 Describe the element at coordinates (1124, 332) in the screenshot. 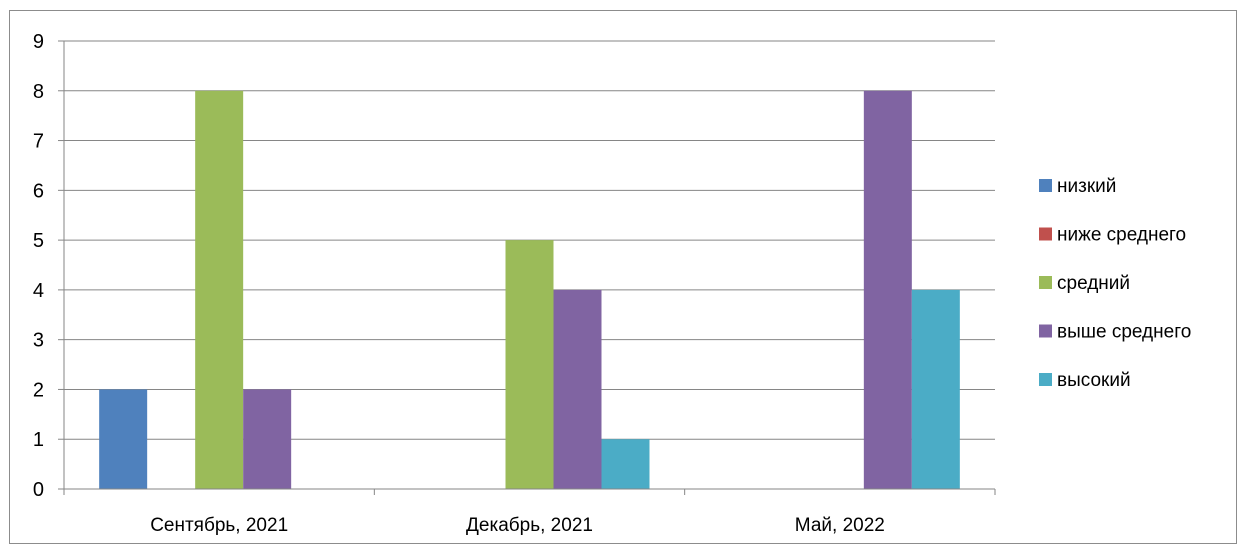

I see `legend-label: выше среднего` at that location.